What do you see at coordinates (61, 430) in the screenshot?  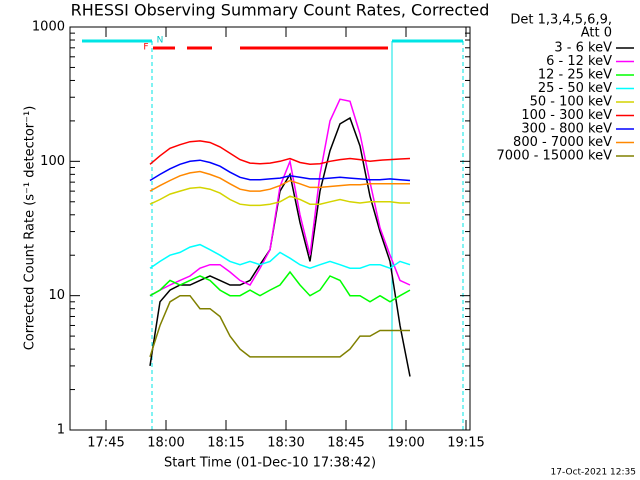 I see `y-tick-label: 1` at bounding box center [61, 430].